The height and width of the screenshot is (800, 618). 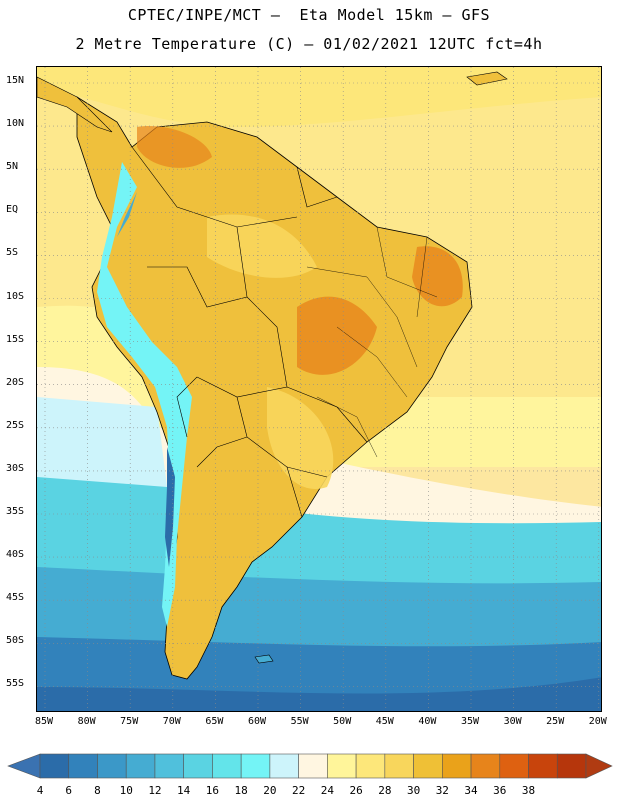 I want to click on lon-label: 65W, so click(x=214, y=721).